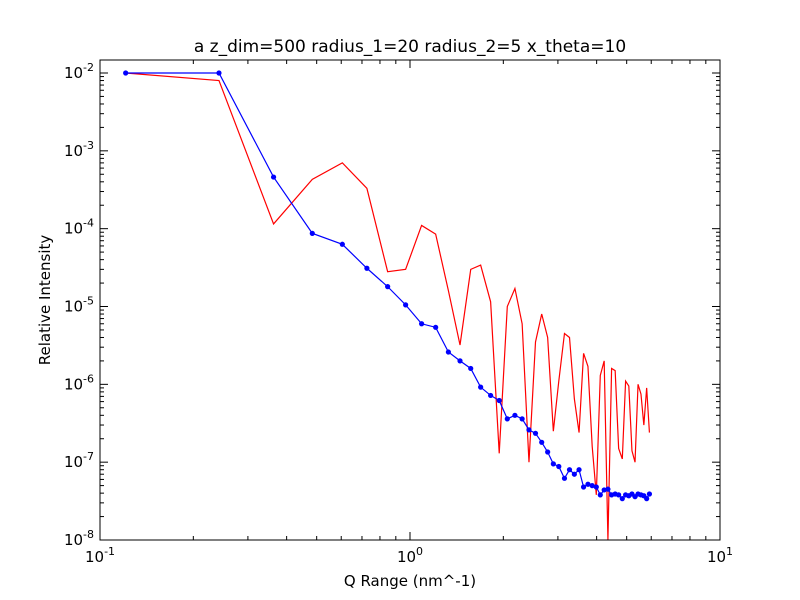  I want to click on x-axis-label: Q Range (nm^-1), so click(410, 581).